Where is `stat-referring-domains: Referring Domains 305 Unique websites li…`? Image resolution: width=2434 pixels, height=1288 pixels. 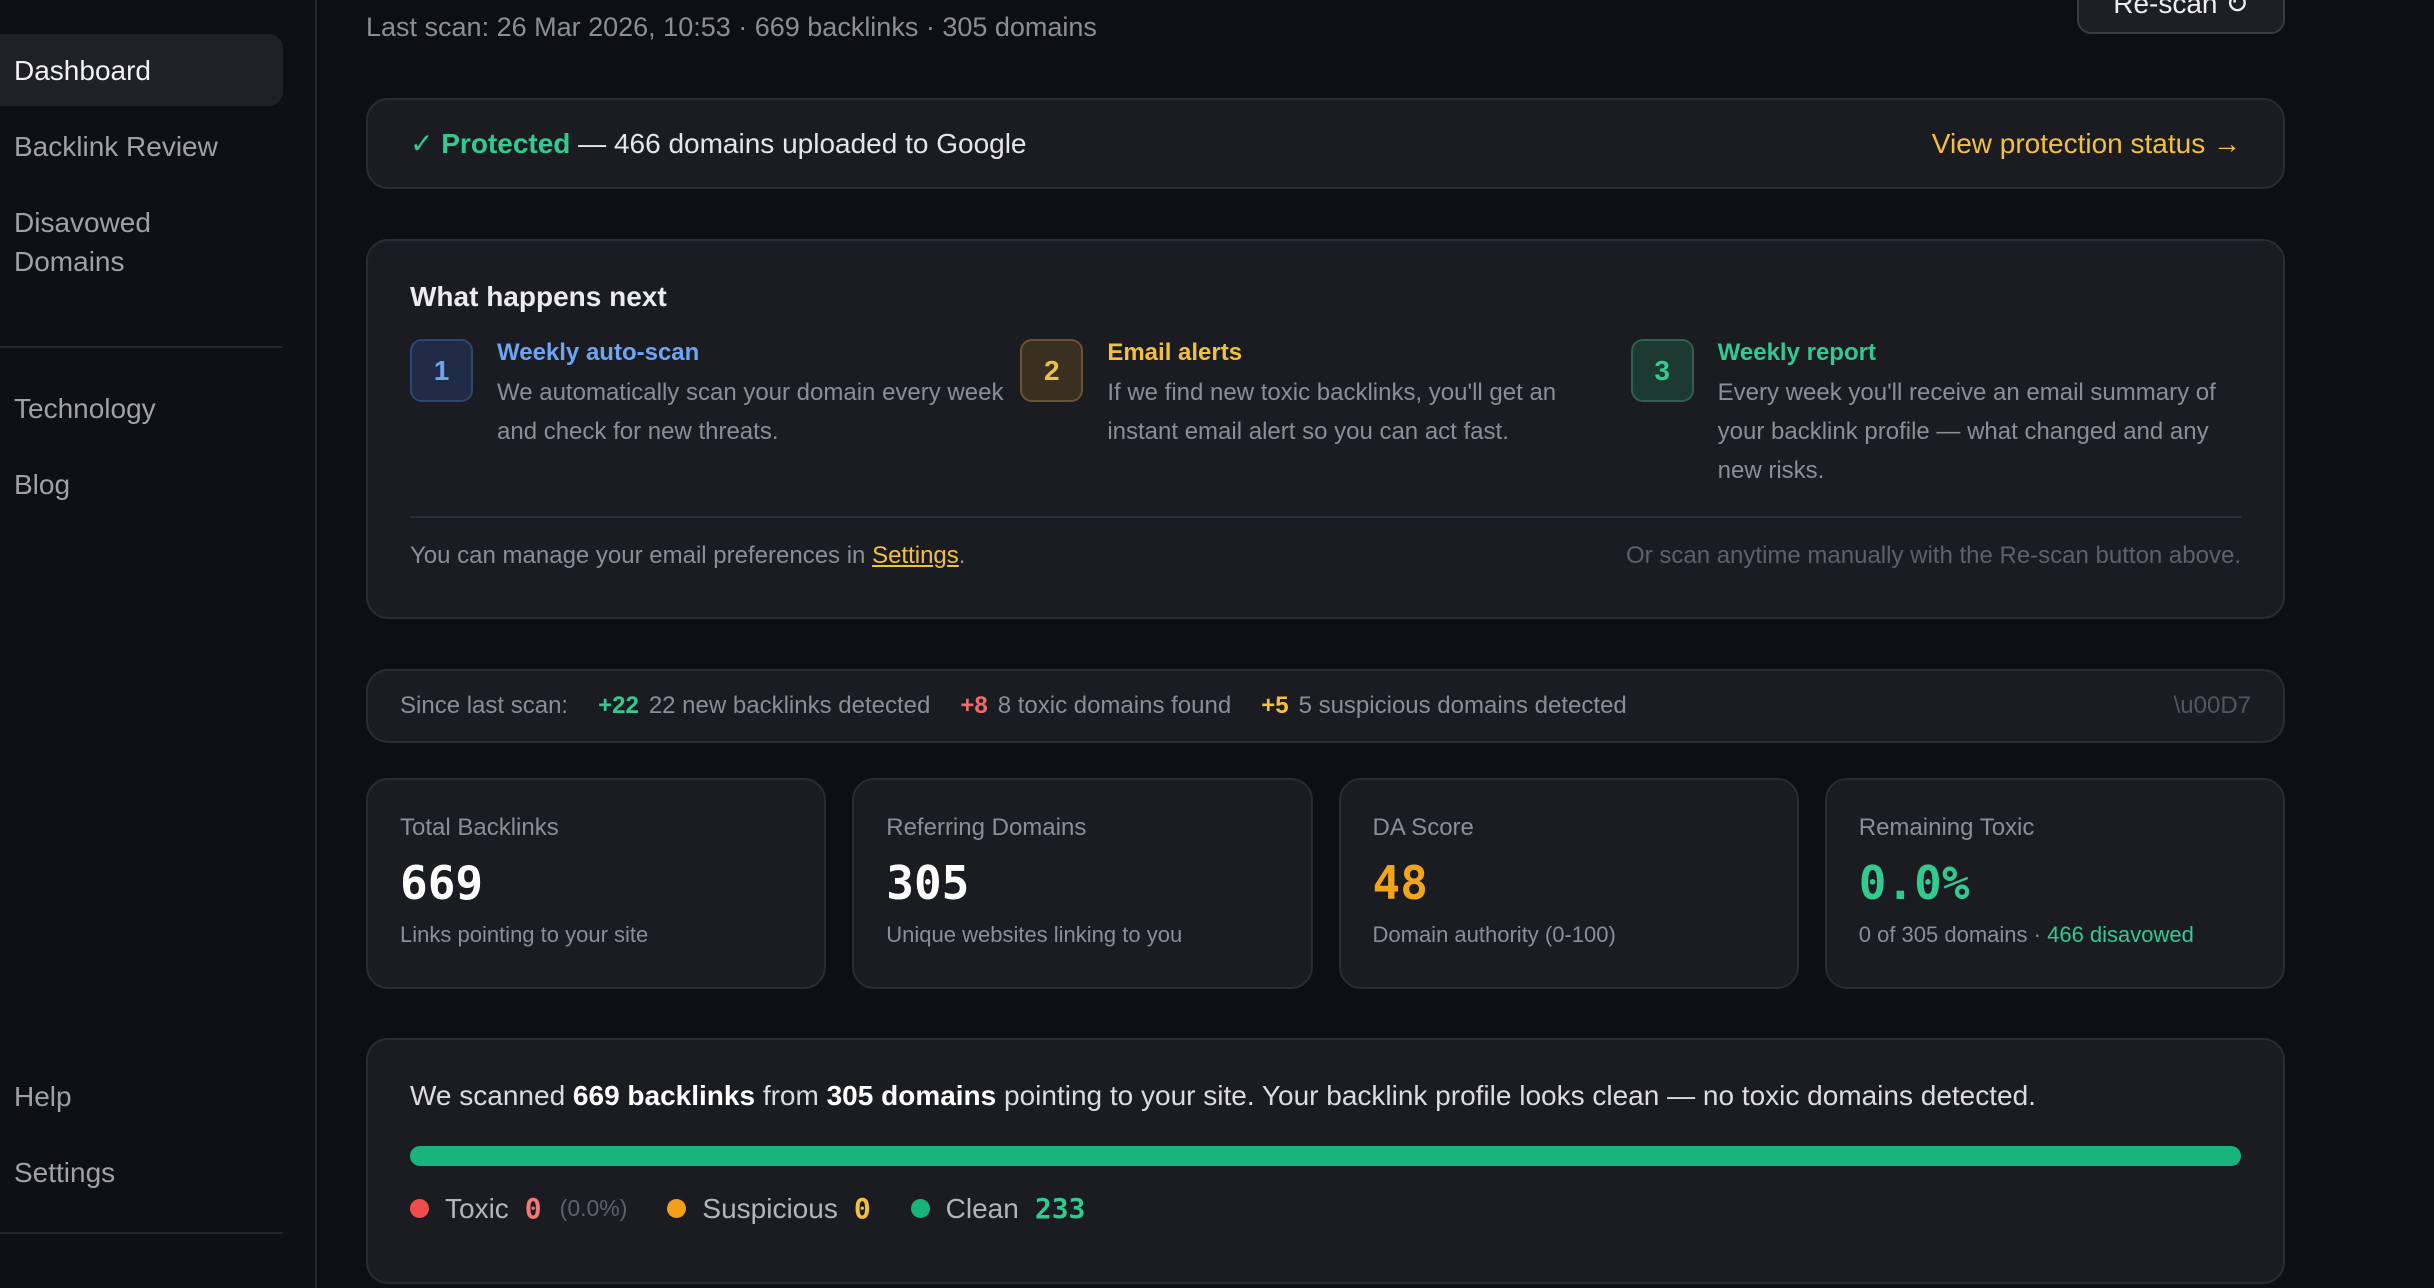
stat-referring-domains: Referring Domains 305 Unique websites li… is located at coordinates (1082, 883).